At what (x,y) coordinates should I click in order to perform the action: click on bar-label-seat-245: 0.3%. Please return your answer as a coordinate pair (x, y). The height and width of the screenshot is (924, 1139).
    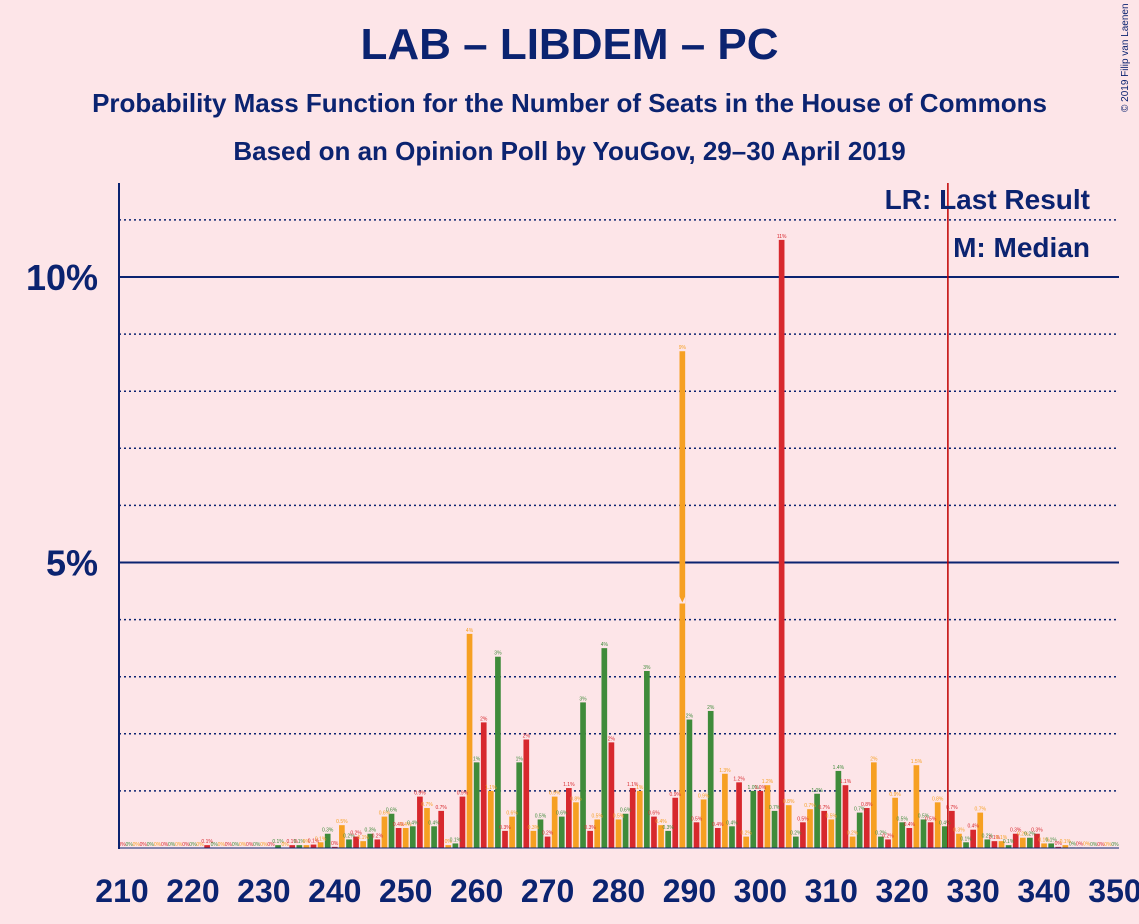
    Looking at the image, I should click on (371, 831).